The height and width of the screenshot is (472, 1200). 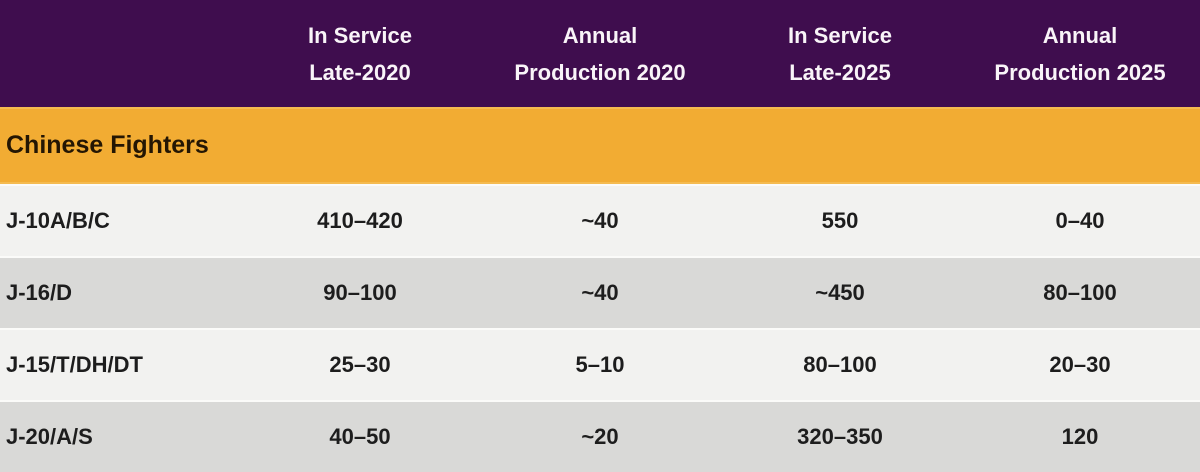 What do you see at coordinates (49, 436) in the screenshot?
I see `row-label: J-20/A/S` at bounding box center [49, 436].